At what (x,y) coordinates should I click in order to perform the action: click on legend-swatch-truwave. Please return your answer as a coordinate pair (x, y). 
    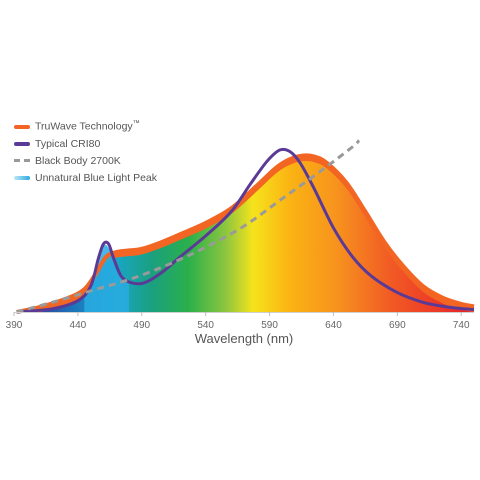
    Looking at the image, I should click on (22, 126).